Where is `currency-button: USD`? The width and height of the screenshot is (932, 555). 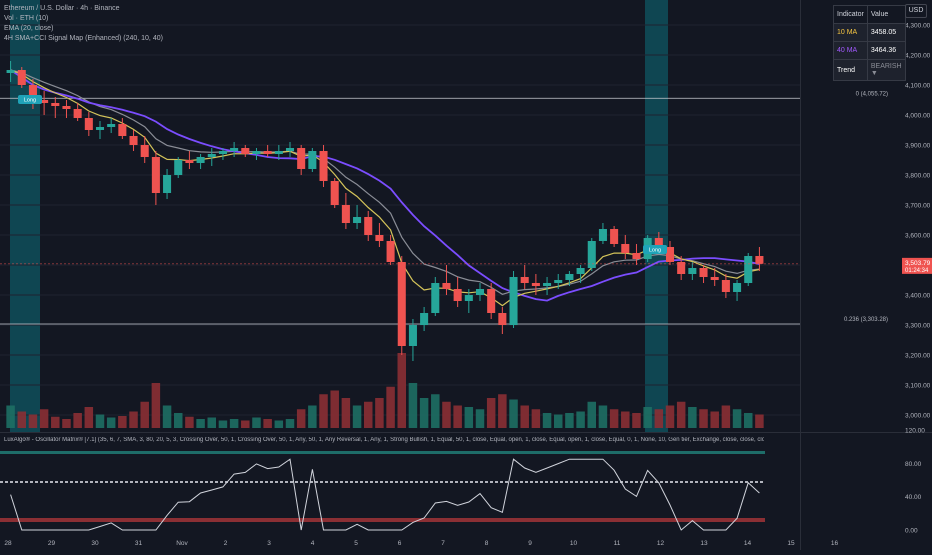
currency-button: USD is located at coordinates (916, 11).